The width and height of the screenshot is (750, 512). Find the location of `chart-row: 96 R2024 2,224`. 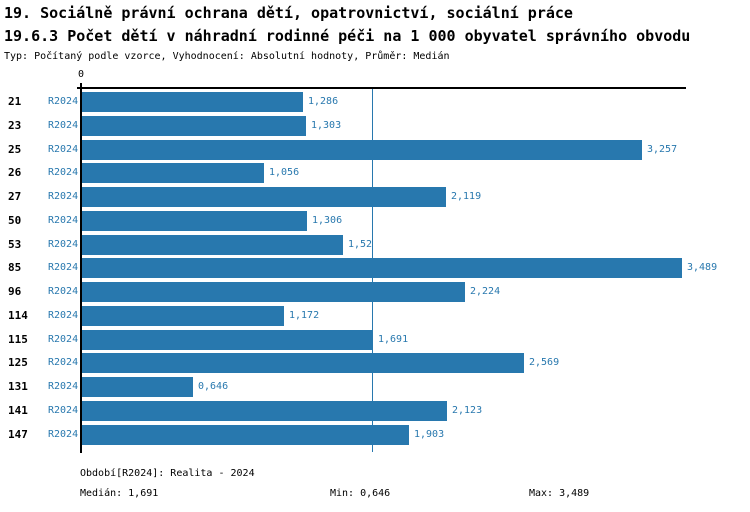

chart-row: 96 R2024 2,224 is located at coordinates (375, 292).